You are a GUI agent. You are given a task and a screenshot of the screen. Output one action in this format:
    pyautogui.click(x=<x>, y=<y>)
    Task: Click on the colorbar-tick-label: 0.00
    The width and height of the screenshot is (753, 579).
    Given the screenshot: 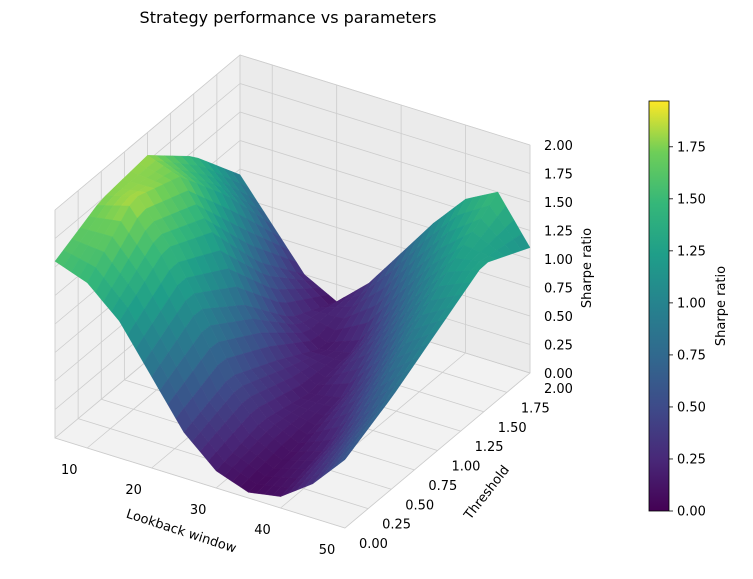 What is the action you would take?
    pyautogui.click(x=691, y=512)
    